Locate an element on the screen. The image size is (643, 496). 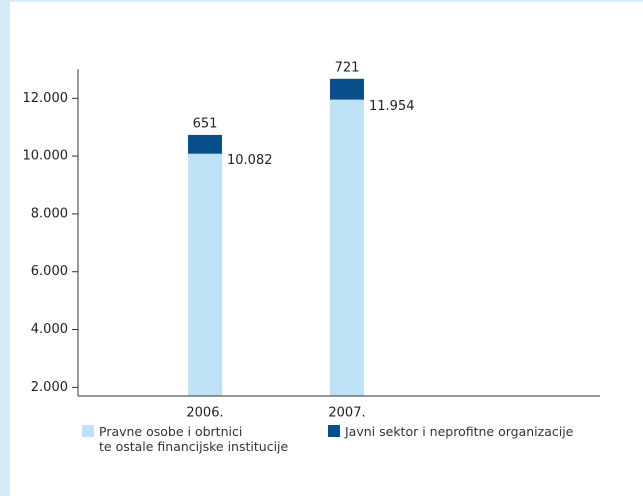
legend-item: Javni sektor i neprofitne organizacije is located at coordinates (450, 431).